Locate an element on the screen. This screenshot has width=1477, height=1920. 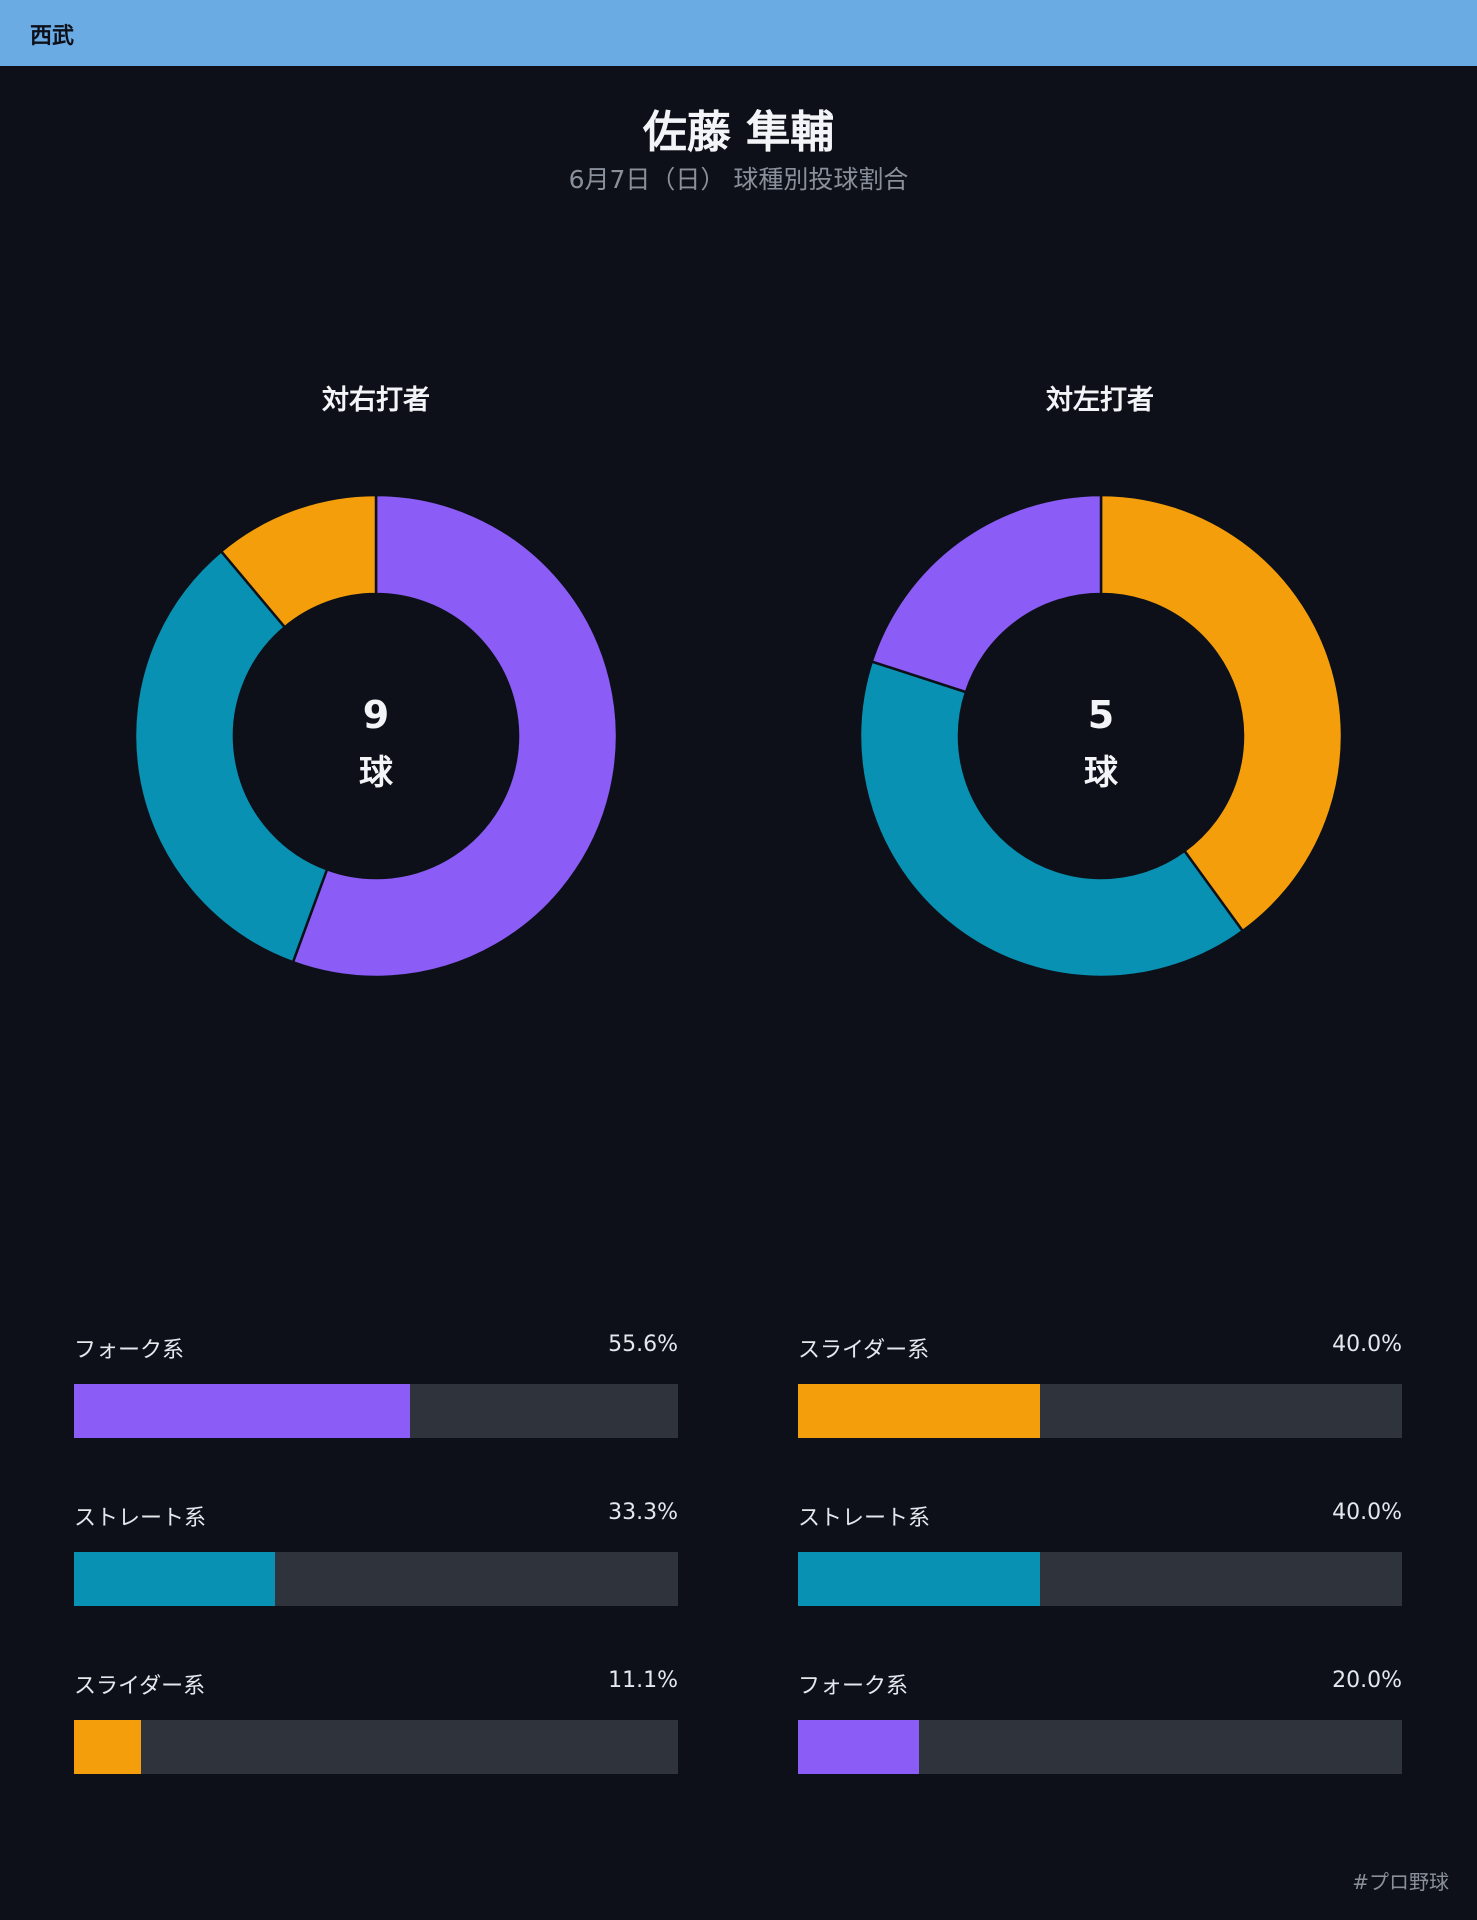
donut-chart-left-batters: 5球 is located at coordinates (1101, 736).